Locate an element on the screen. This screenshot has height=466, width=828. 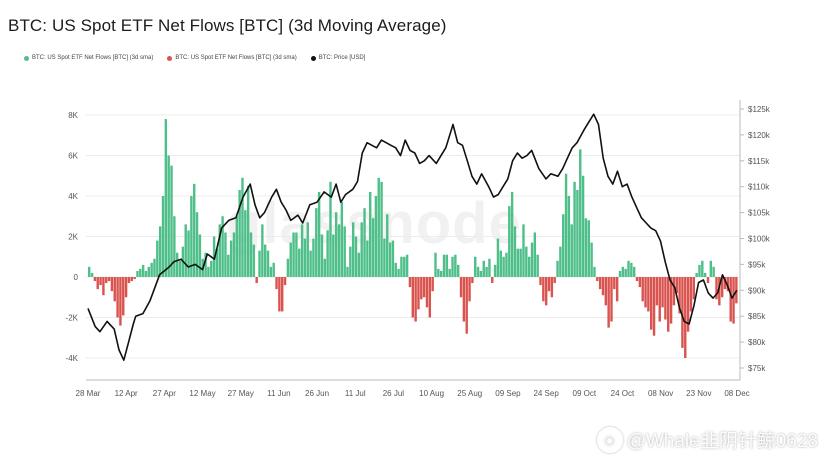
x-tick-label: 26 Jul is located at coordinates (394, 393).